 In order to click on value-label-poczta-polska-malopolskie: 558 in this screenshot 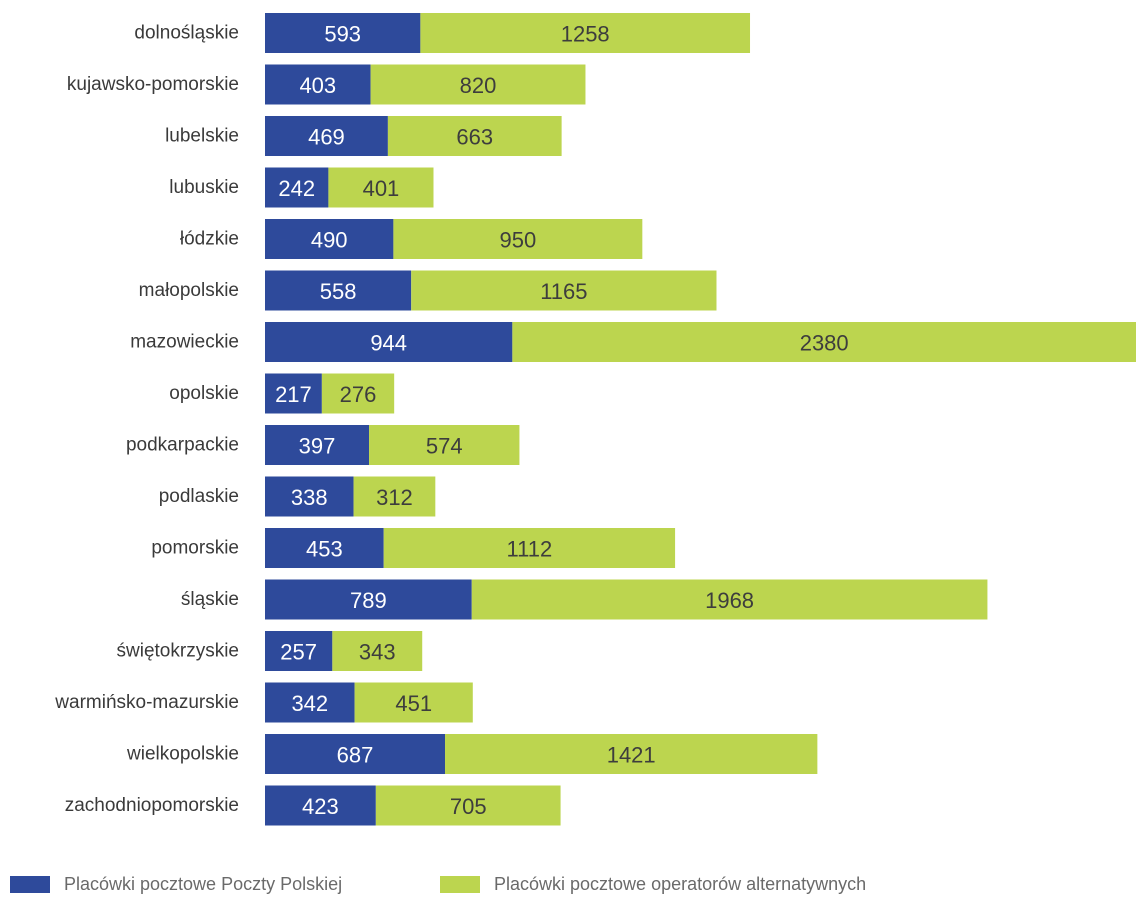, I will do `click(338, 291)`.